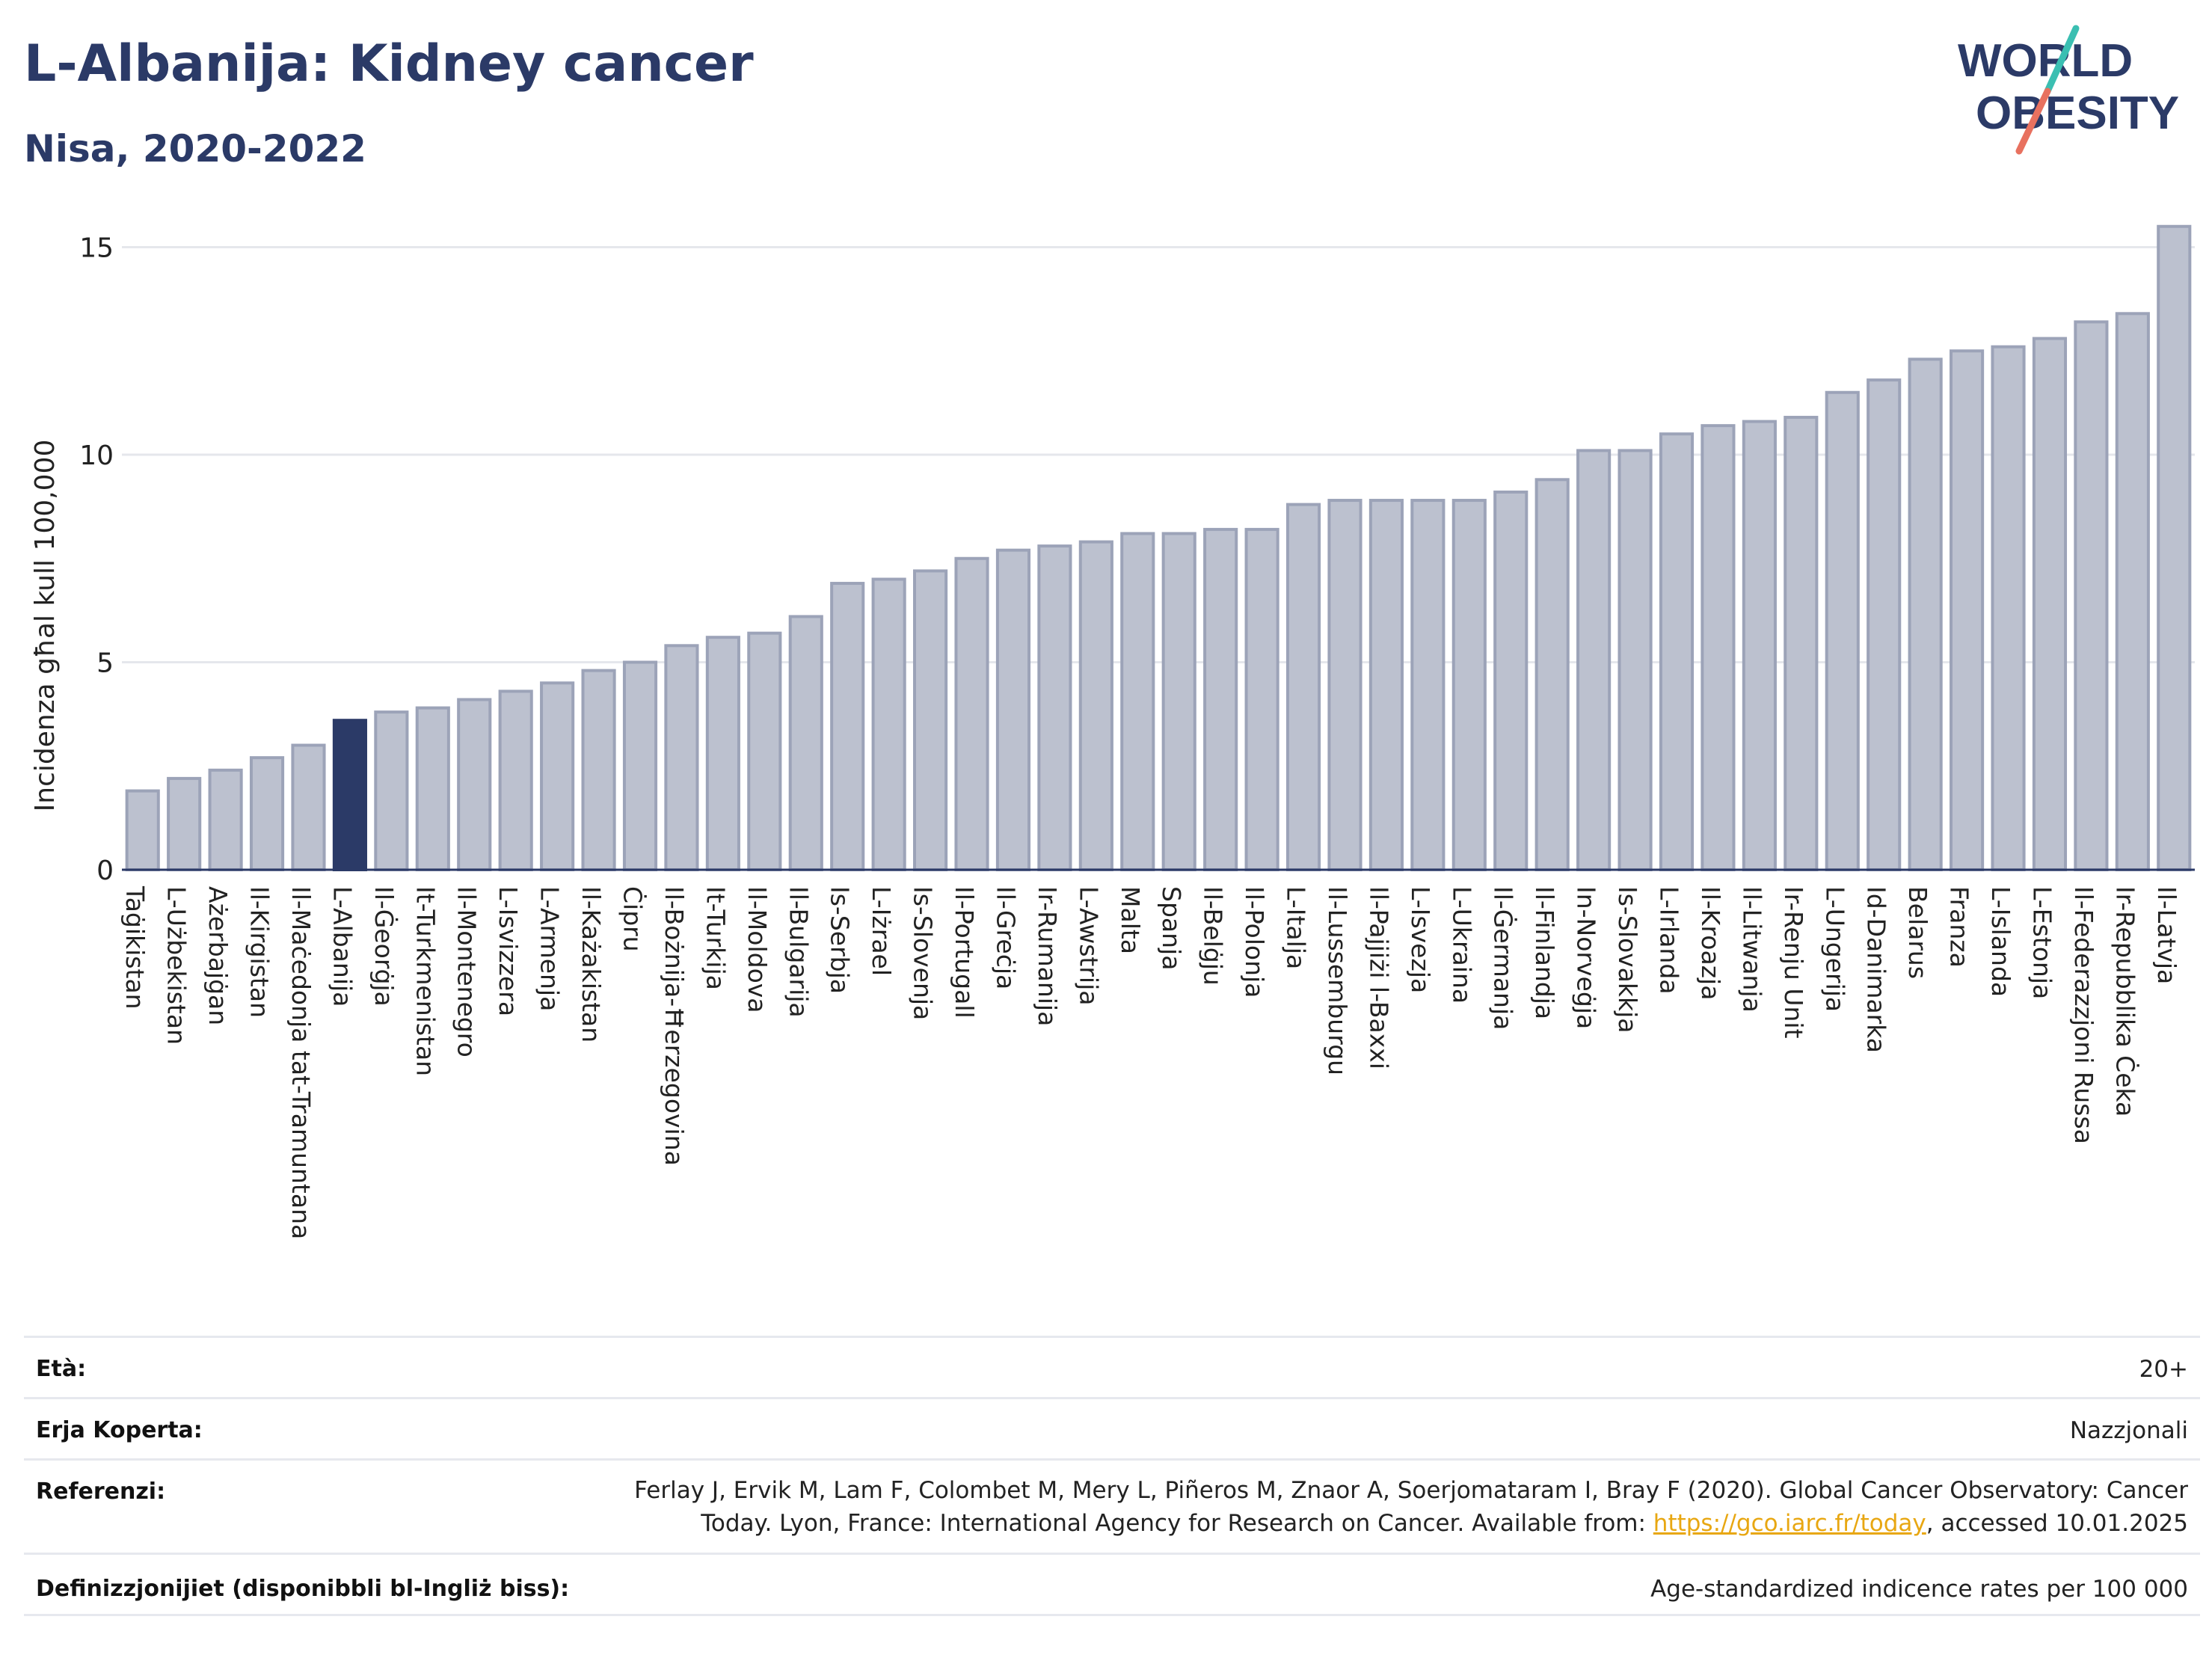 The height and width of the screenshot is (1655, 2212). Describe the element at coordinates (135, 947) in the screenshot. I see `x-tick-label: Taġikistan` at that location.